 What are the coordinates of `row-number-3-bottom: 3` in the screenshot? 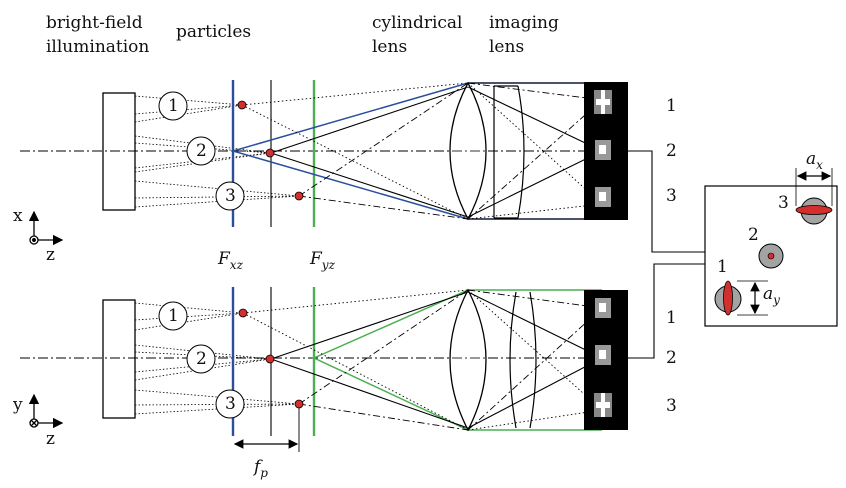 It's located at (671, 406).